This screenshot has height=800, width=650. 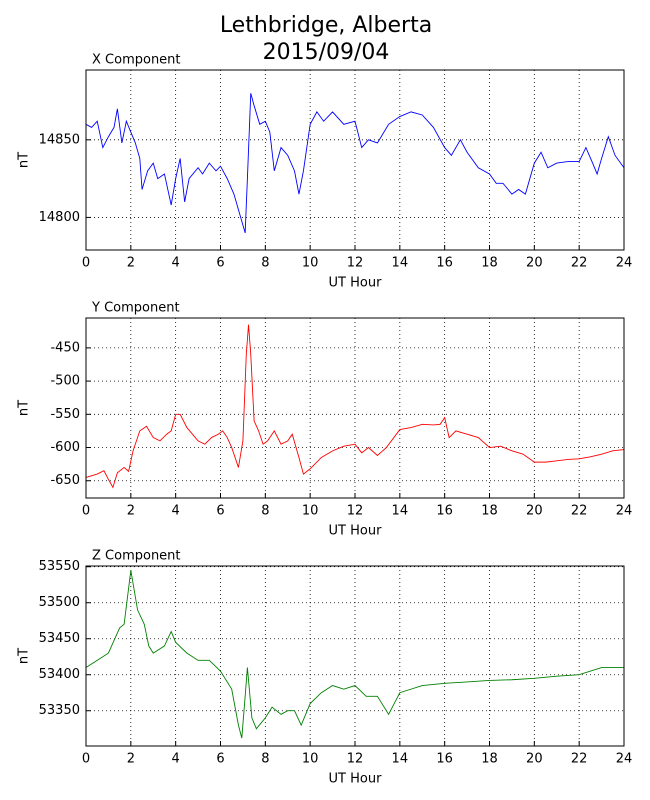 What do you see at coordinates (59, 139) in the screenshot?
I see `y-tick-label: 14850` at bounding box center [59, 139].